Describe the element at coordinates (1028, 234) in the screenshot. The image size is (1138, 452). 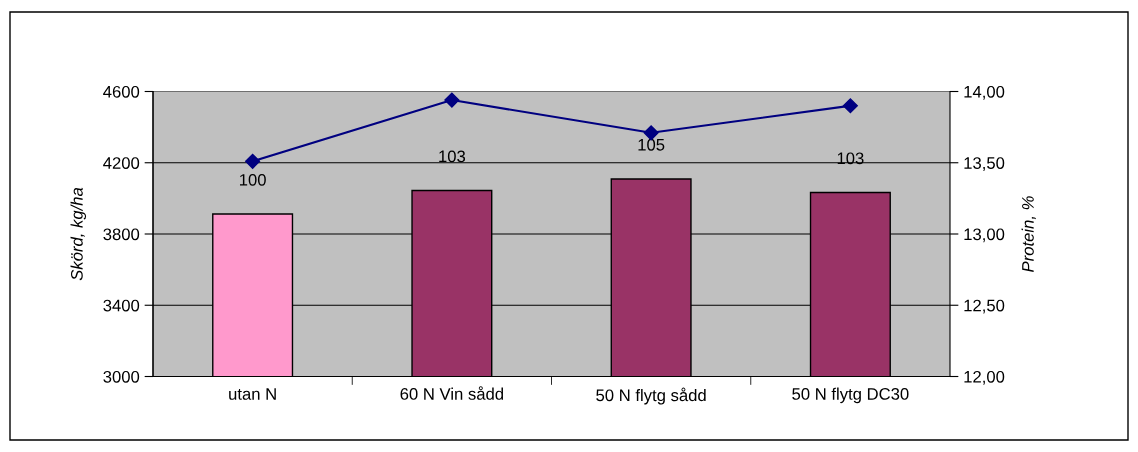
I see `y2-axis-title: Protein, %` at that location.